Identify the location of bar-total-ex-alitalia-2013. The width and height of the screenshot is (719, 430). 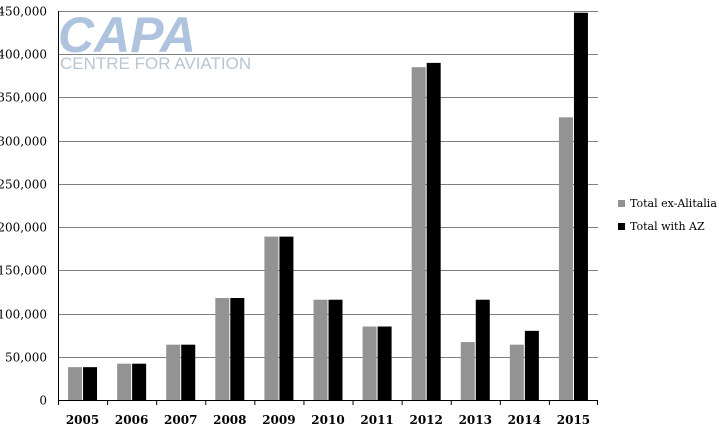
(467, 371).